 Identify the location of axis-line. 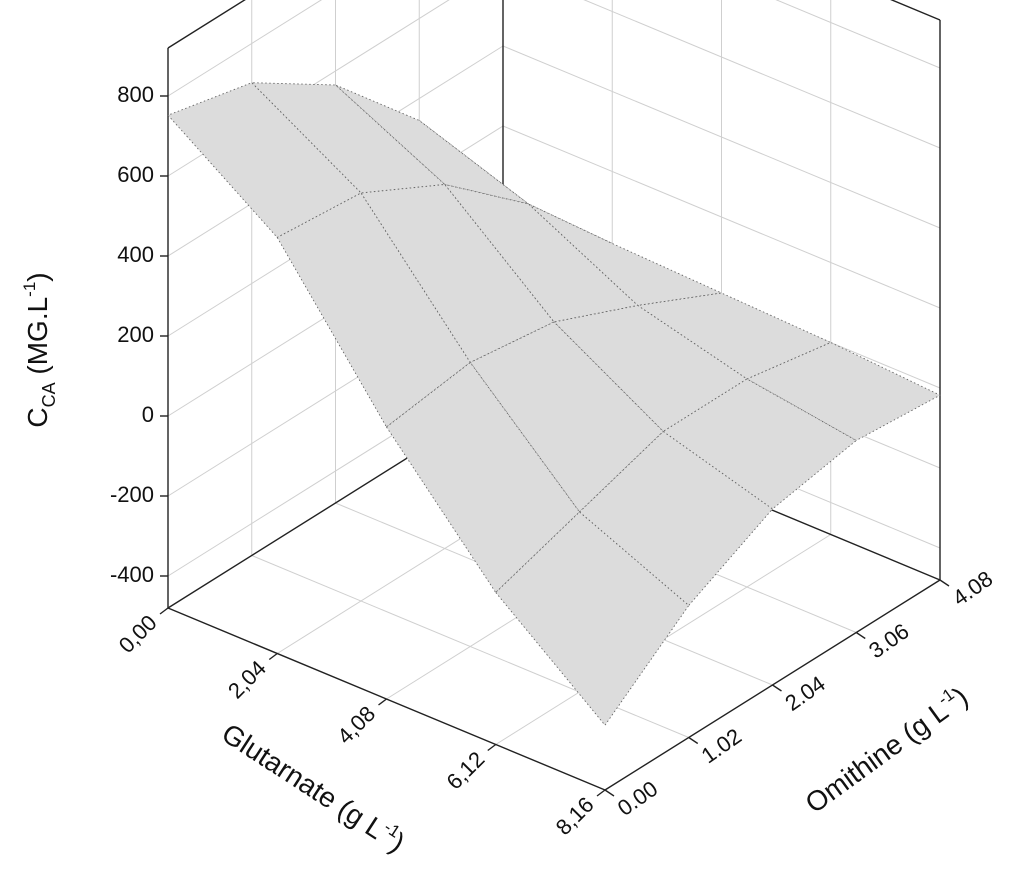
(206, 24).